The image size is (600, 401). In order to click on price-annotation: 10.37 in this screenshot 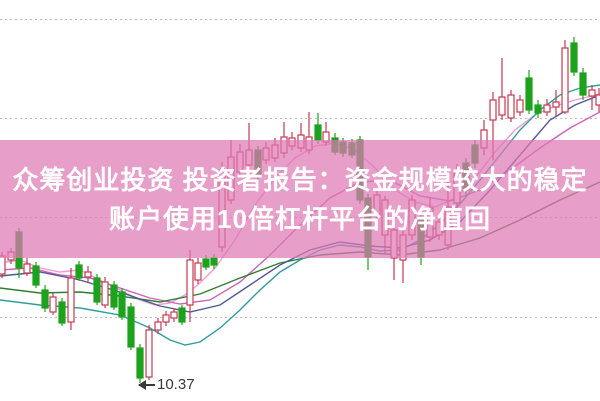, I will do `click(166, 384)`.